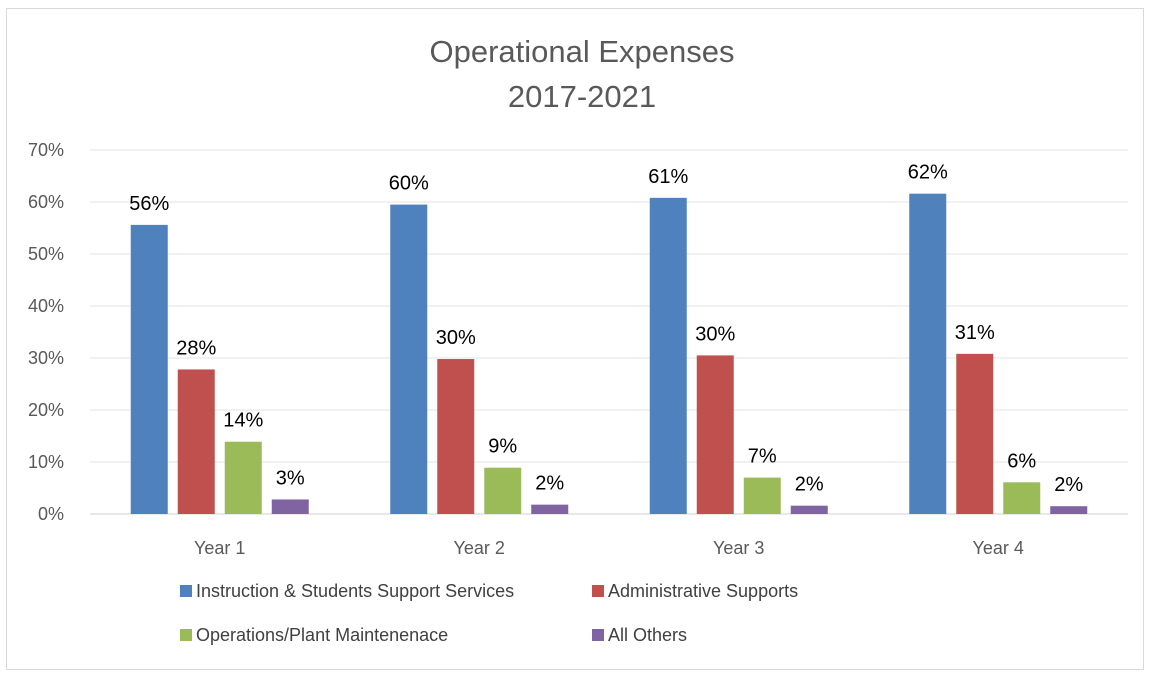 The height and width of the screenshot is (675, 1151). Describe the element at coordinates (46, 150) in the screenshot. I see `y-tick-label: 70%` at that location.